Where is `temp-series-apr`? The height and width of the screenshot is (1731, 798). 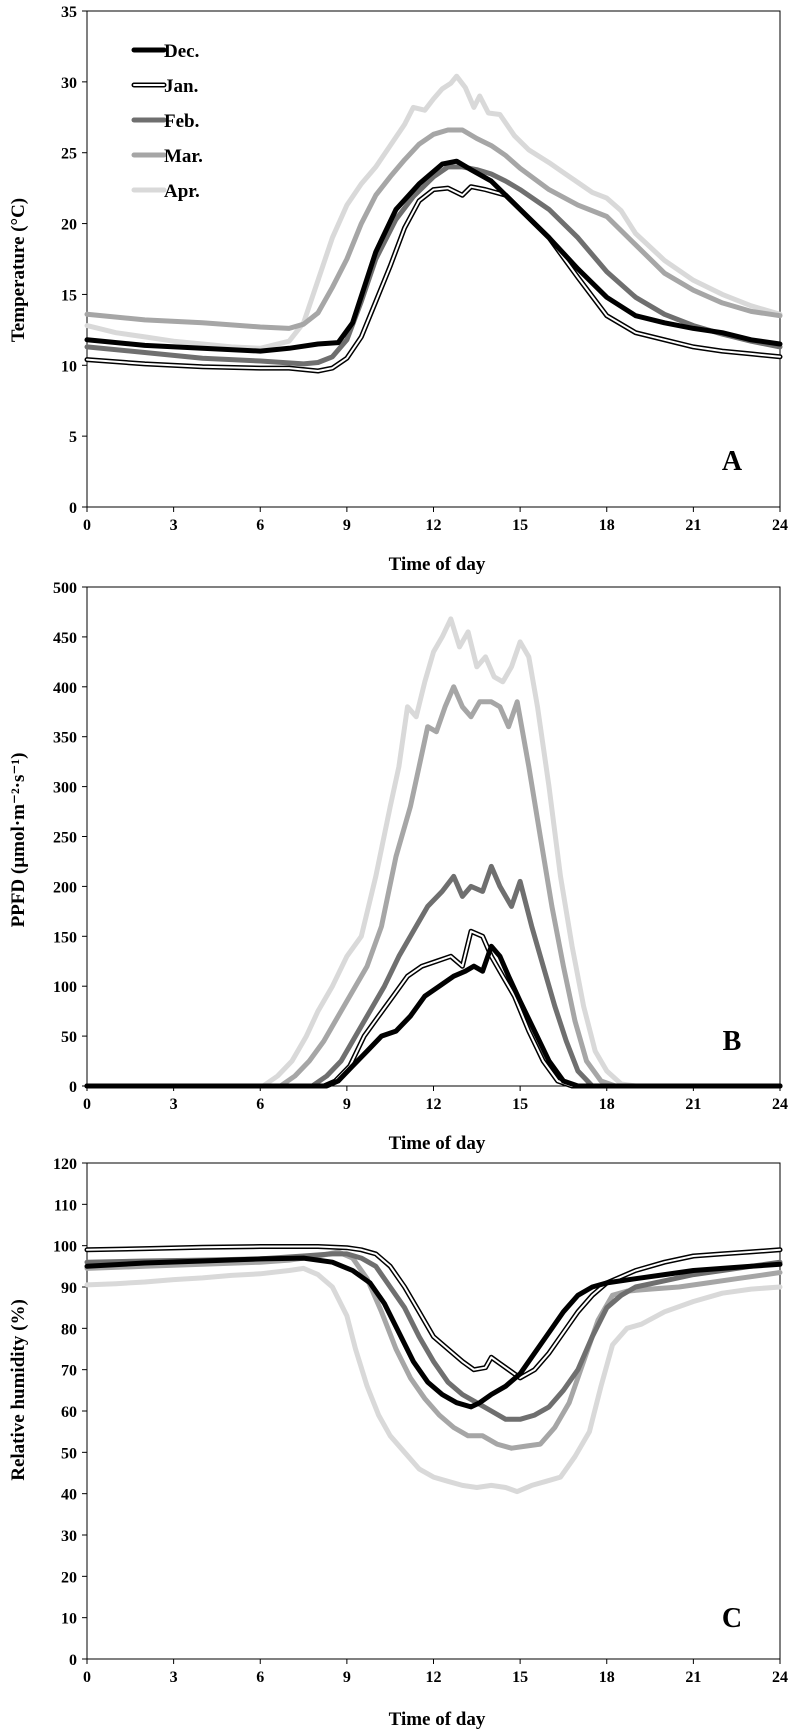 temp-series-apr is located at coordinates (433, 212).